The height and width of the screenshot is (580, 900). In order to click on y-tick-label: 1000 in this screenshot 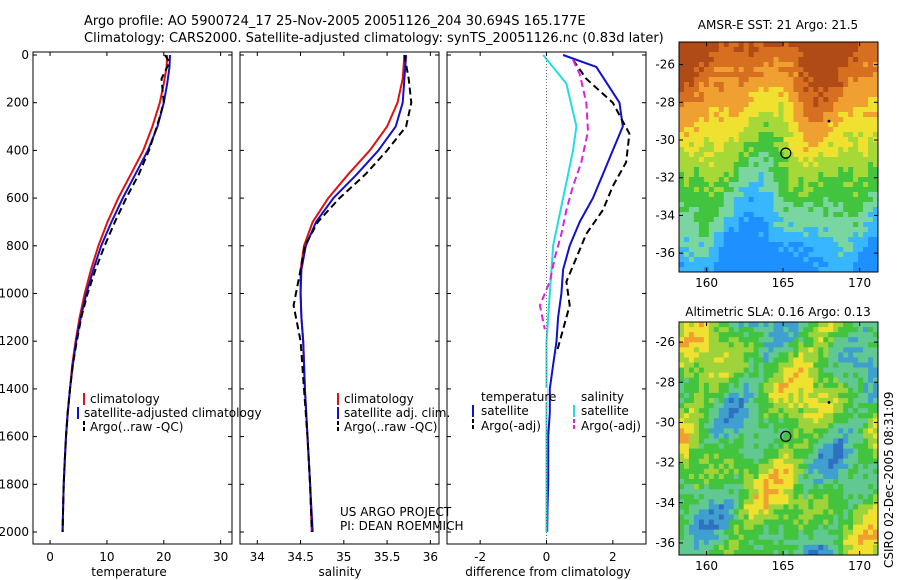, I will do `click(14, 294)`.